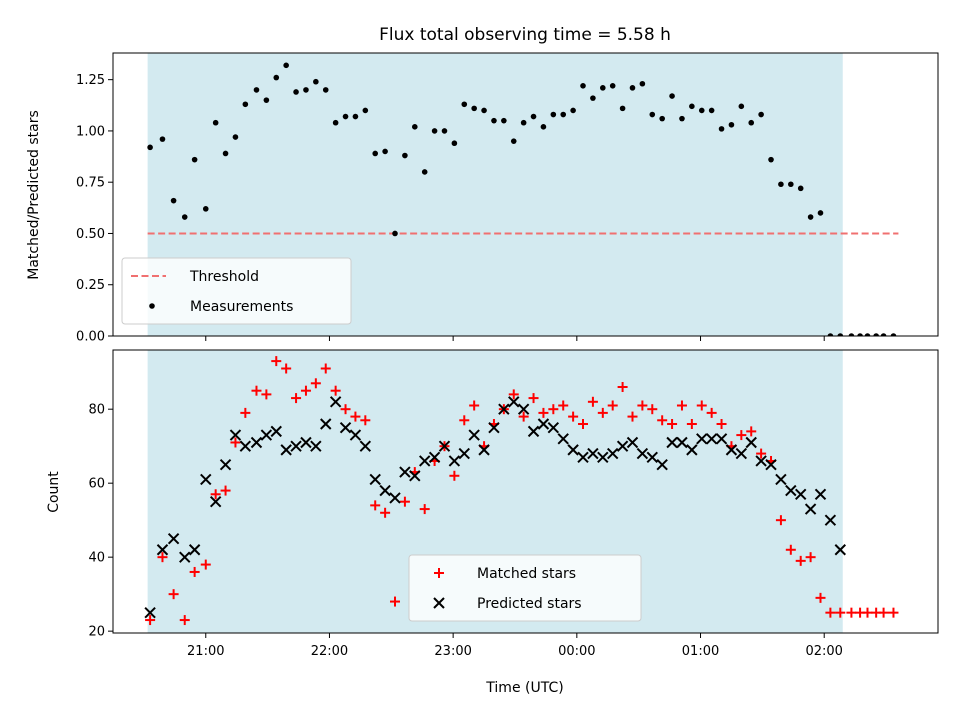  Describe the element at coordinates (823, 651) in the screenshot. I see `x-tick-label: 02:00` at that location.